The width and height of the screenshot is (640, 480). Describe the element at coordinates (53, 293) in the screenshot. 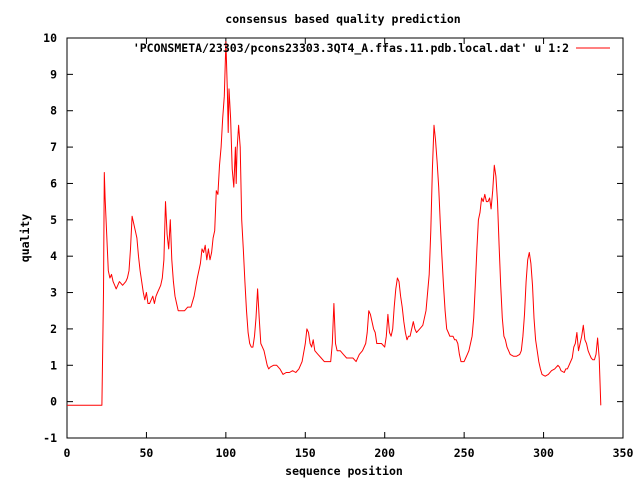

I see `y-tick-label: 3` at that location.